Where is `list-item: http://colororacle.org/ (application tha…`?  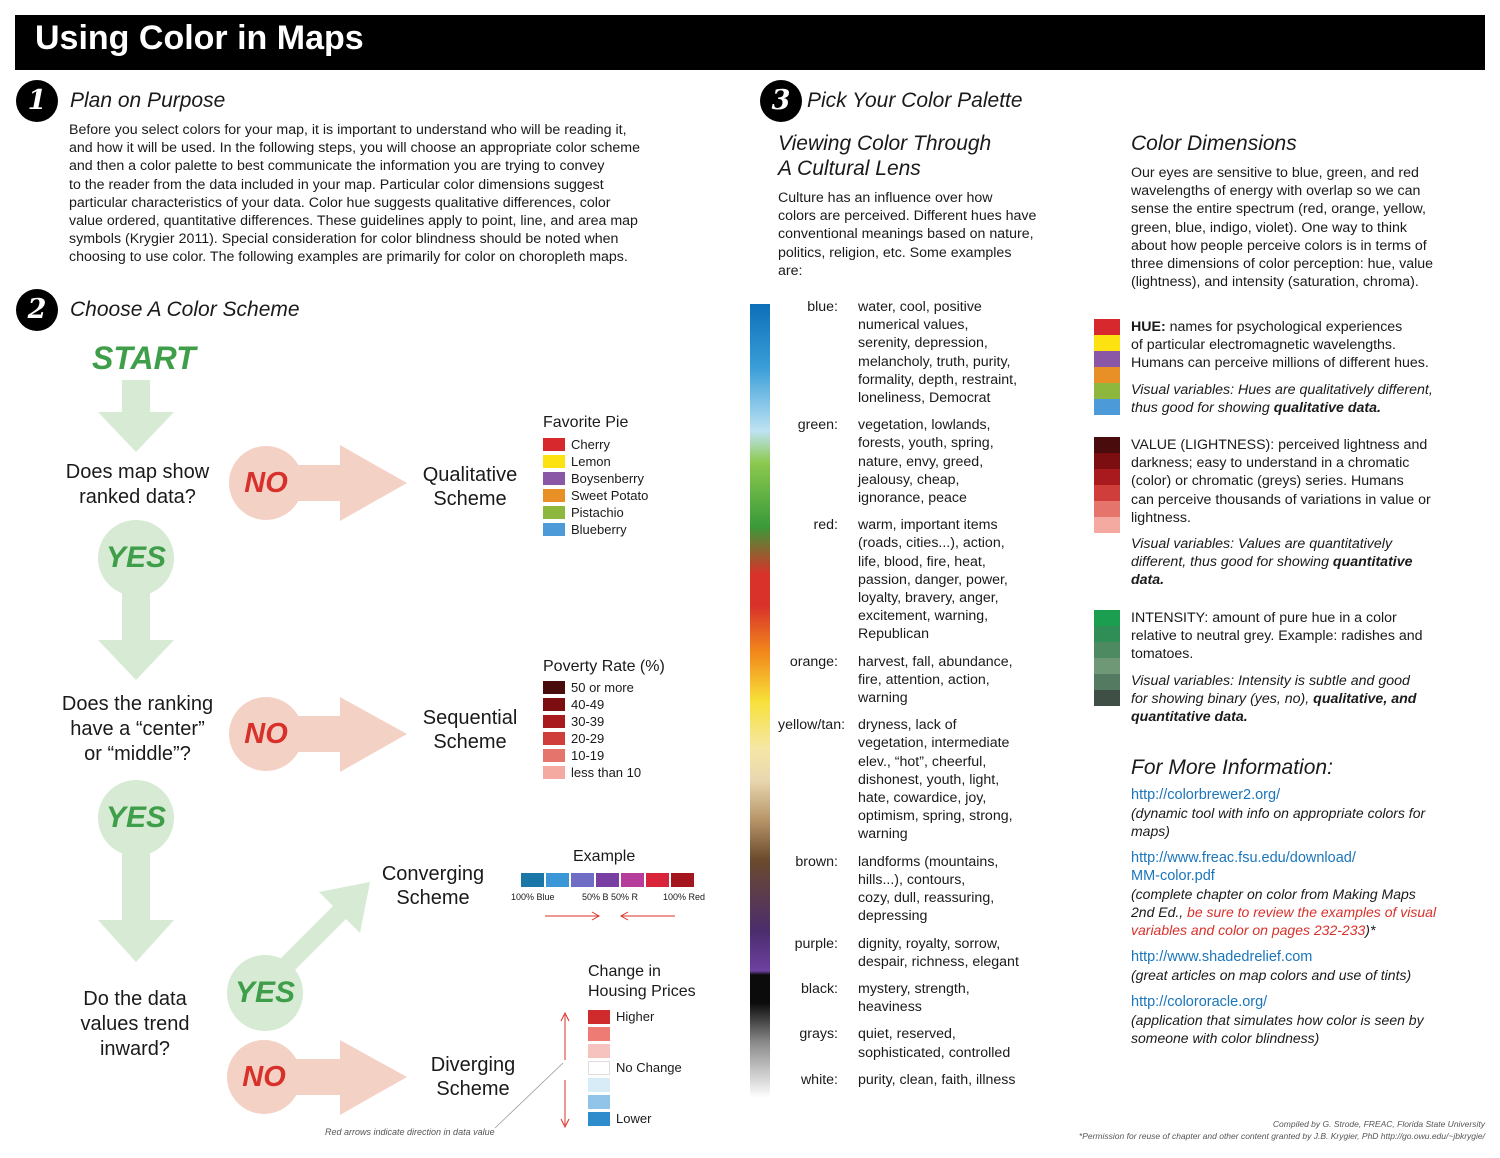 list-item: http://colororacle.org/ (application tha… is located at coordinates (1303, 1020).